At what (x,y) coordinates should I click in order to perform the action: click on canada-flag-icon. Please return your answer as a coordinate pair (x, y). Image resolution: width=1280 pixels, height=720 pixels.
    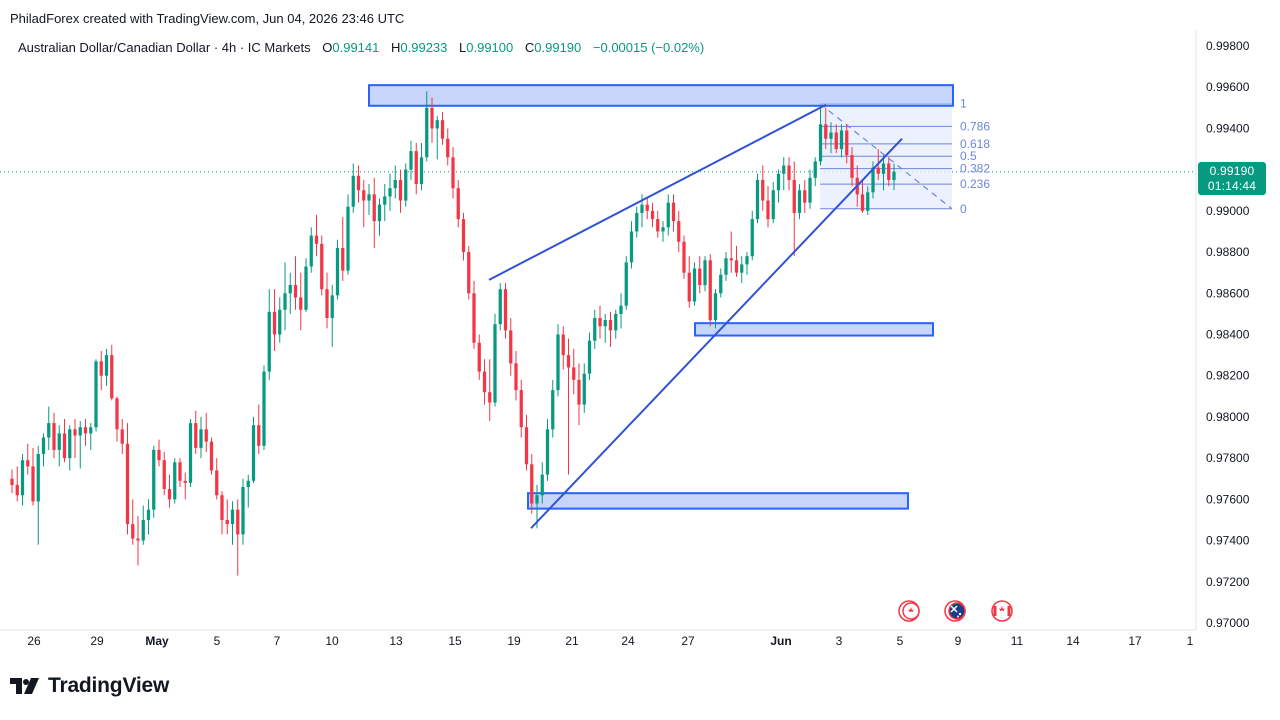
    Looking at the image, I should click on (909, 611).